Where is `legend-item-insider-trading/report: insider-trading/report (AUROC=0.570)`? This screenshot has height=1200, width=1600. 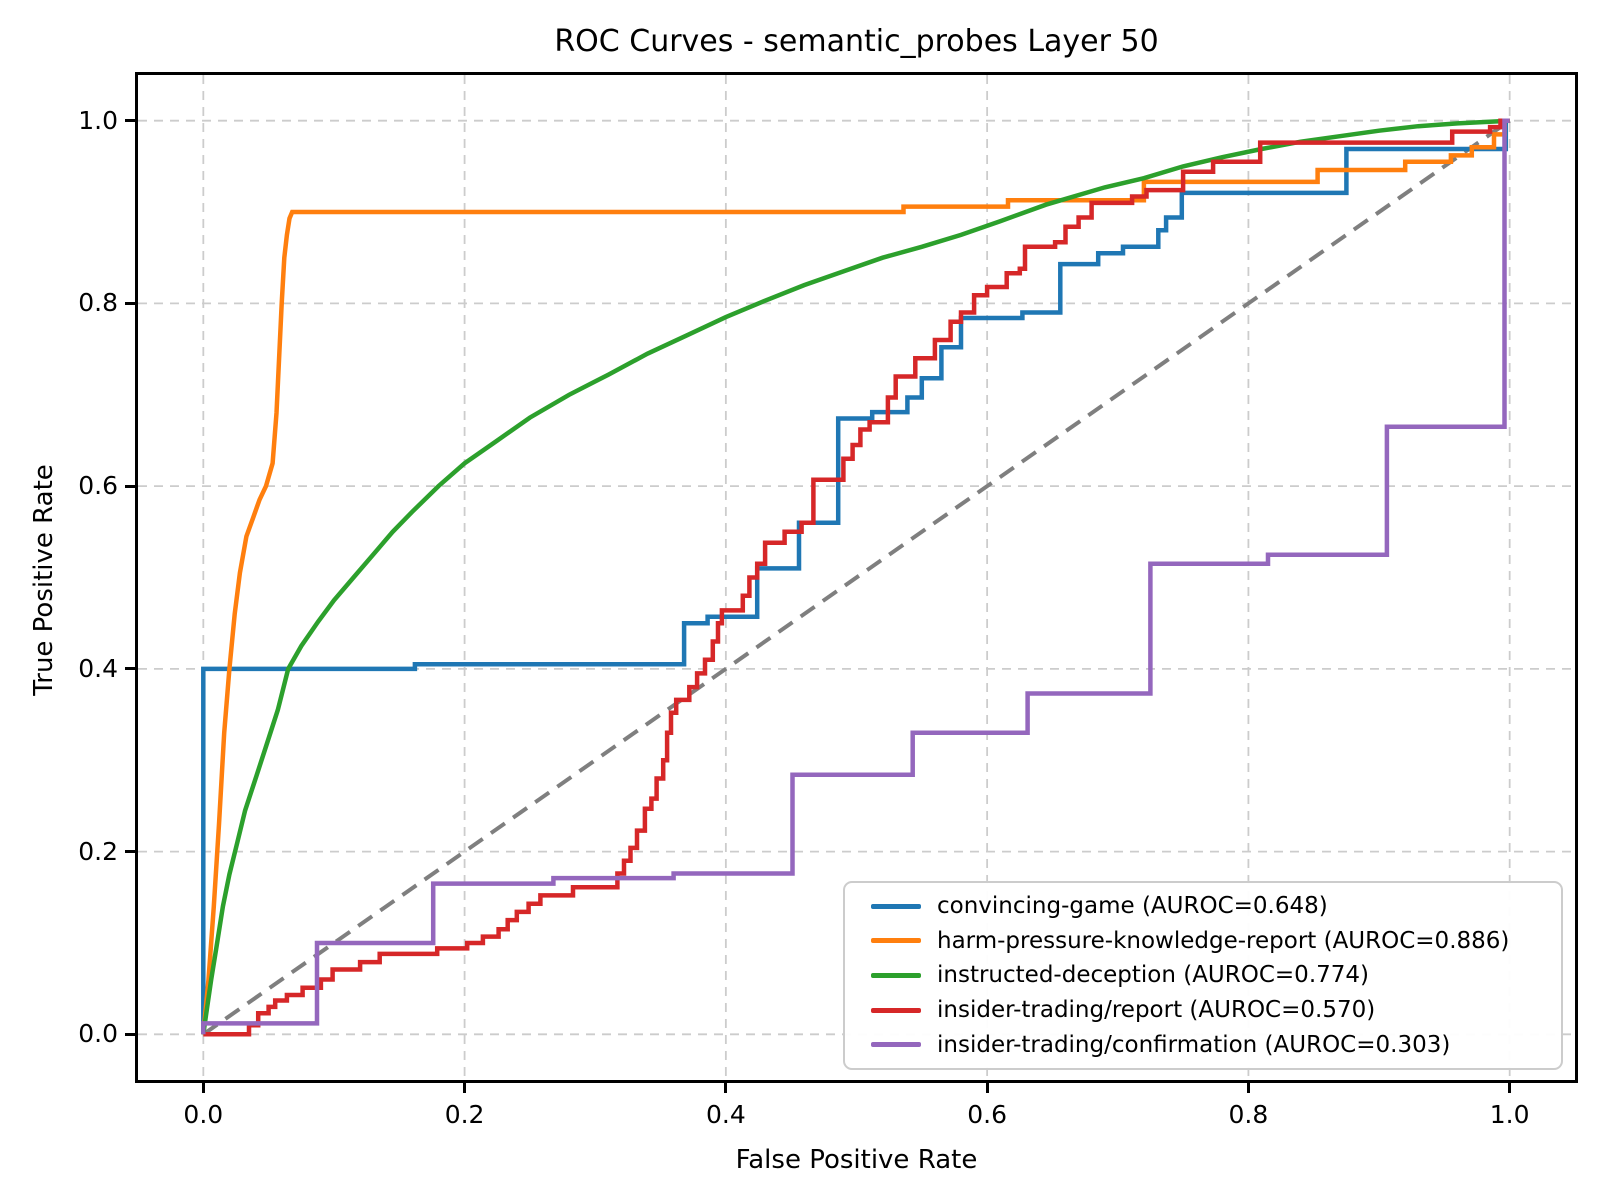
legend-item-insider-trading/report: insider-trading/report (AUROC=0.570) is located at coordinates (1203, 1010).